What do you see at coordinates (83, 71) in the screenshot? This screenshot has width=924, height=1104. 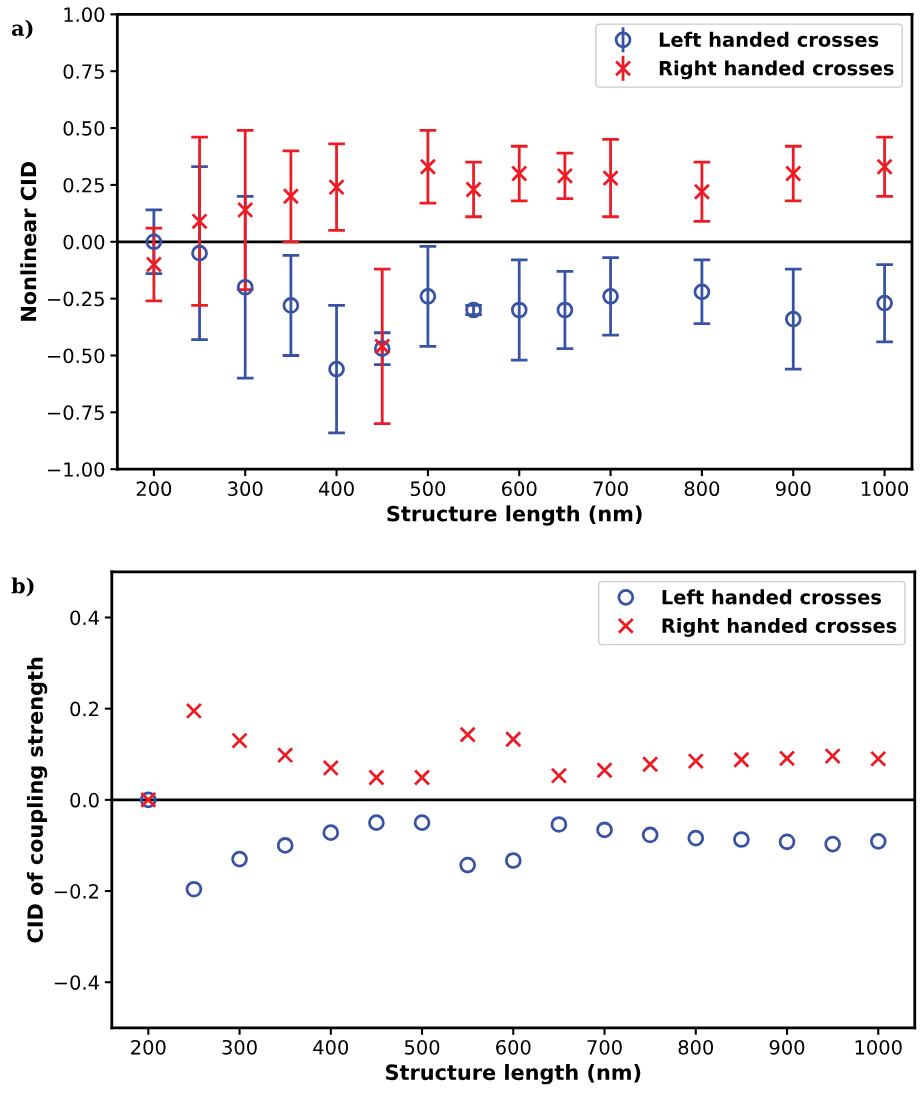 I see `y-tick-label: 0.75` at bounding box center [83, 71].